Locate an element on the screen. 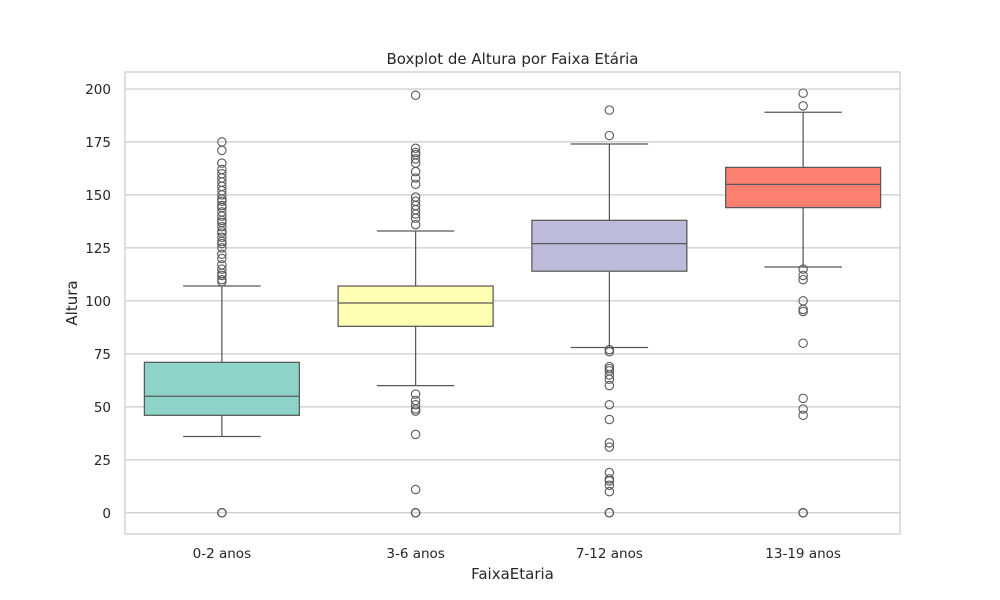 The height and width of the screenshot is (600, 1000). x-tick-label: 13-19 anos is located at coordinates (803, 554).